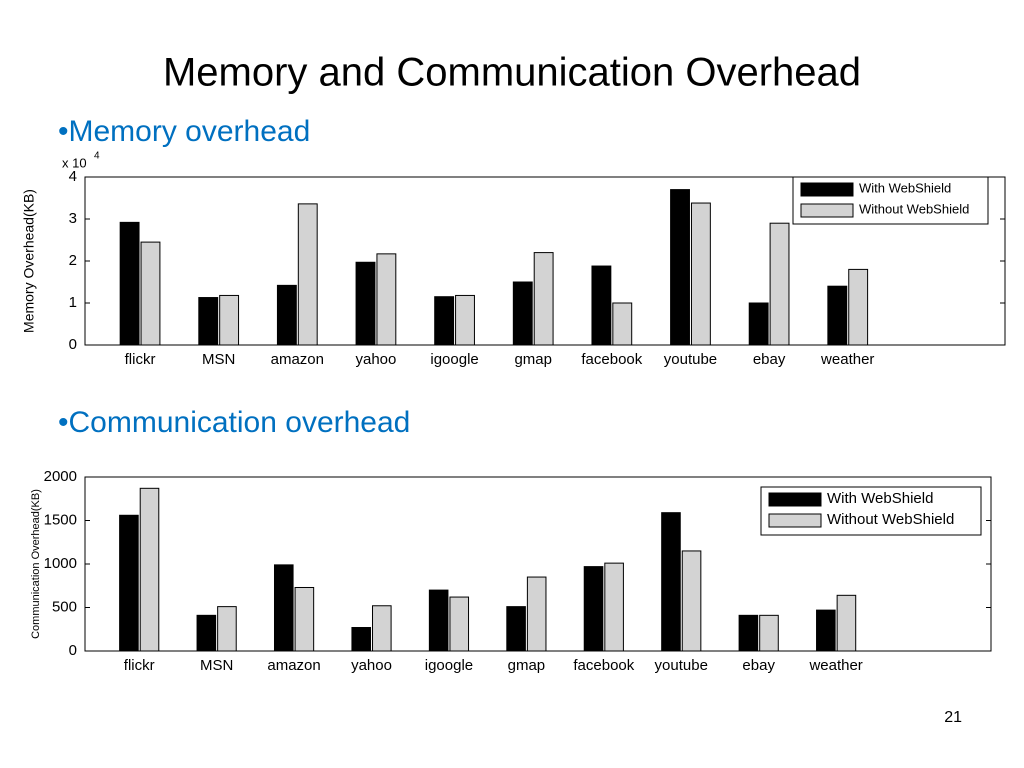 This screenshot has height=768, width=1024. I want to click on section-bullet: •Memory overhead, so click(184, 131).